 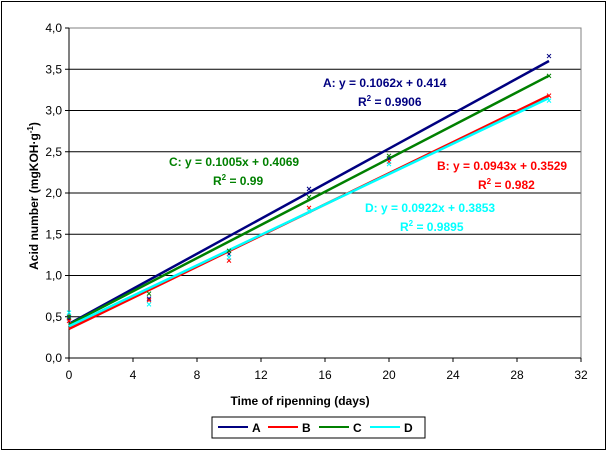 What do you see at coordinates (357, 428) in the screenshot?
I see `legend-label-c: C` at bounding box center [357, 428].